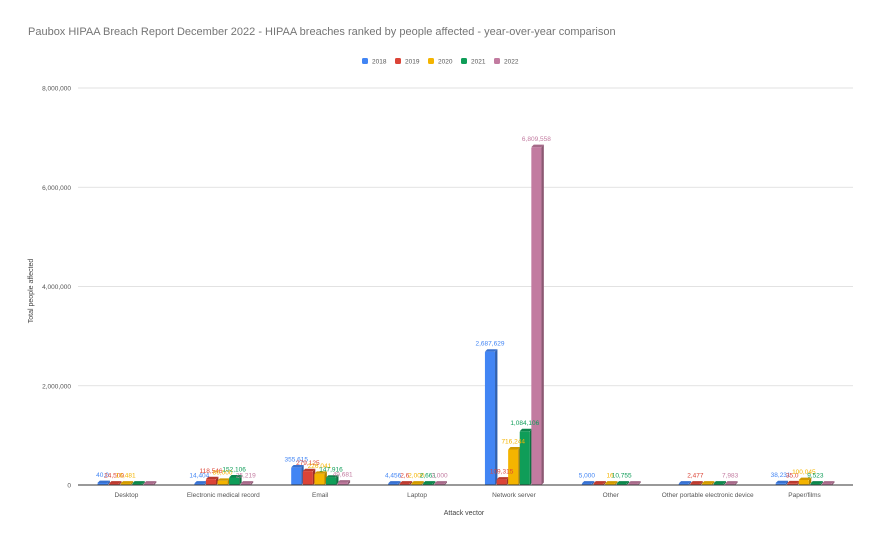  Describe the element at coordinates (223, 495) in the screenshot. I see `x-tick-label: Electronic medical record` at that location.